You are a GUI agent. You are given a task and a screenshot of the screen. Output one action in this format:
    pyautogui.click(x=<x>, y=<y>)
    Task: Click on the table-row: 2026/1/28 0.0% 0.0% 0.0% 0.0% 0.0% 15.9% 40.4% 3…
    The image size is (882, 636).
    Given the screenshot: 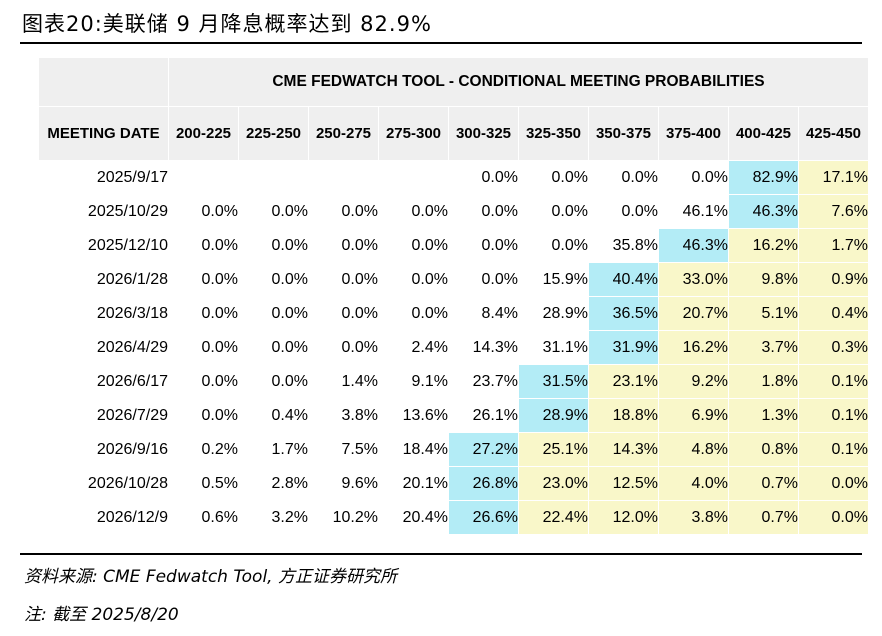 What is the action you would take?
    pyautogui.click(x=453, y=279)
    